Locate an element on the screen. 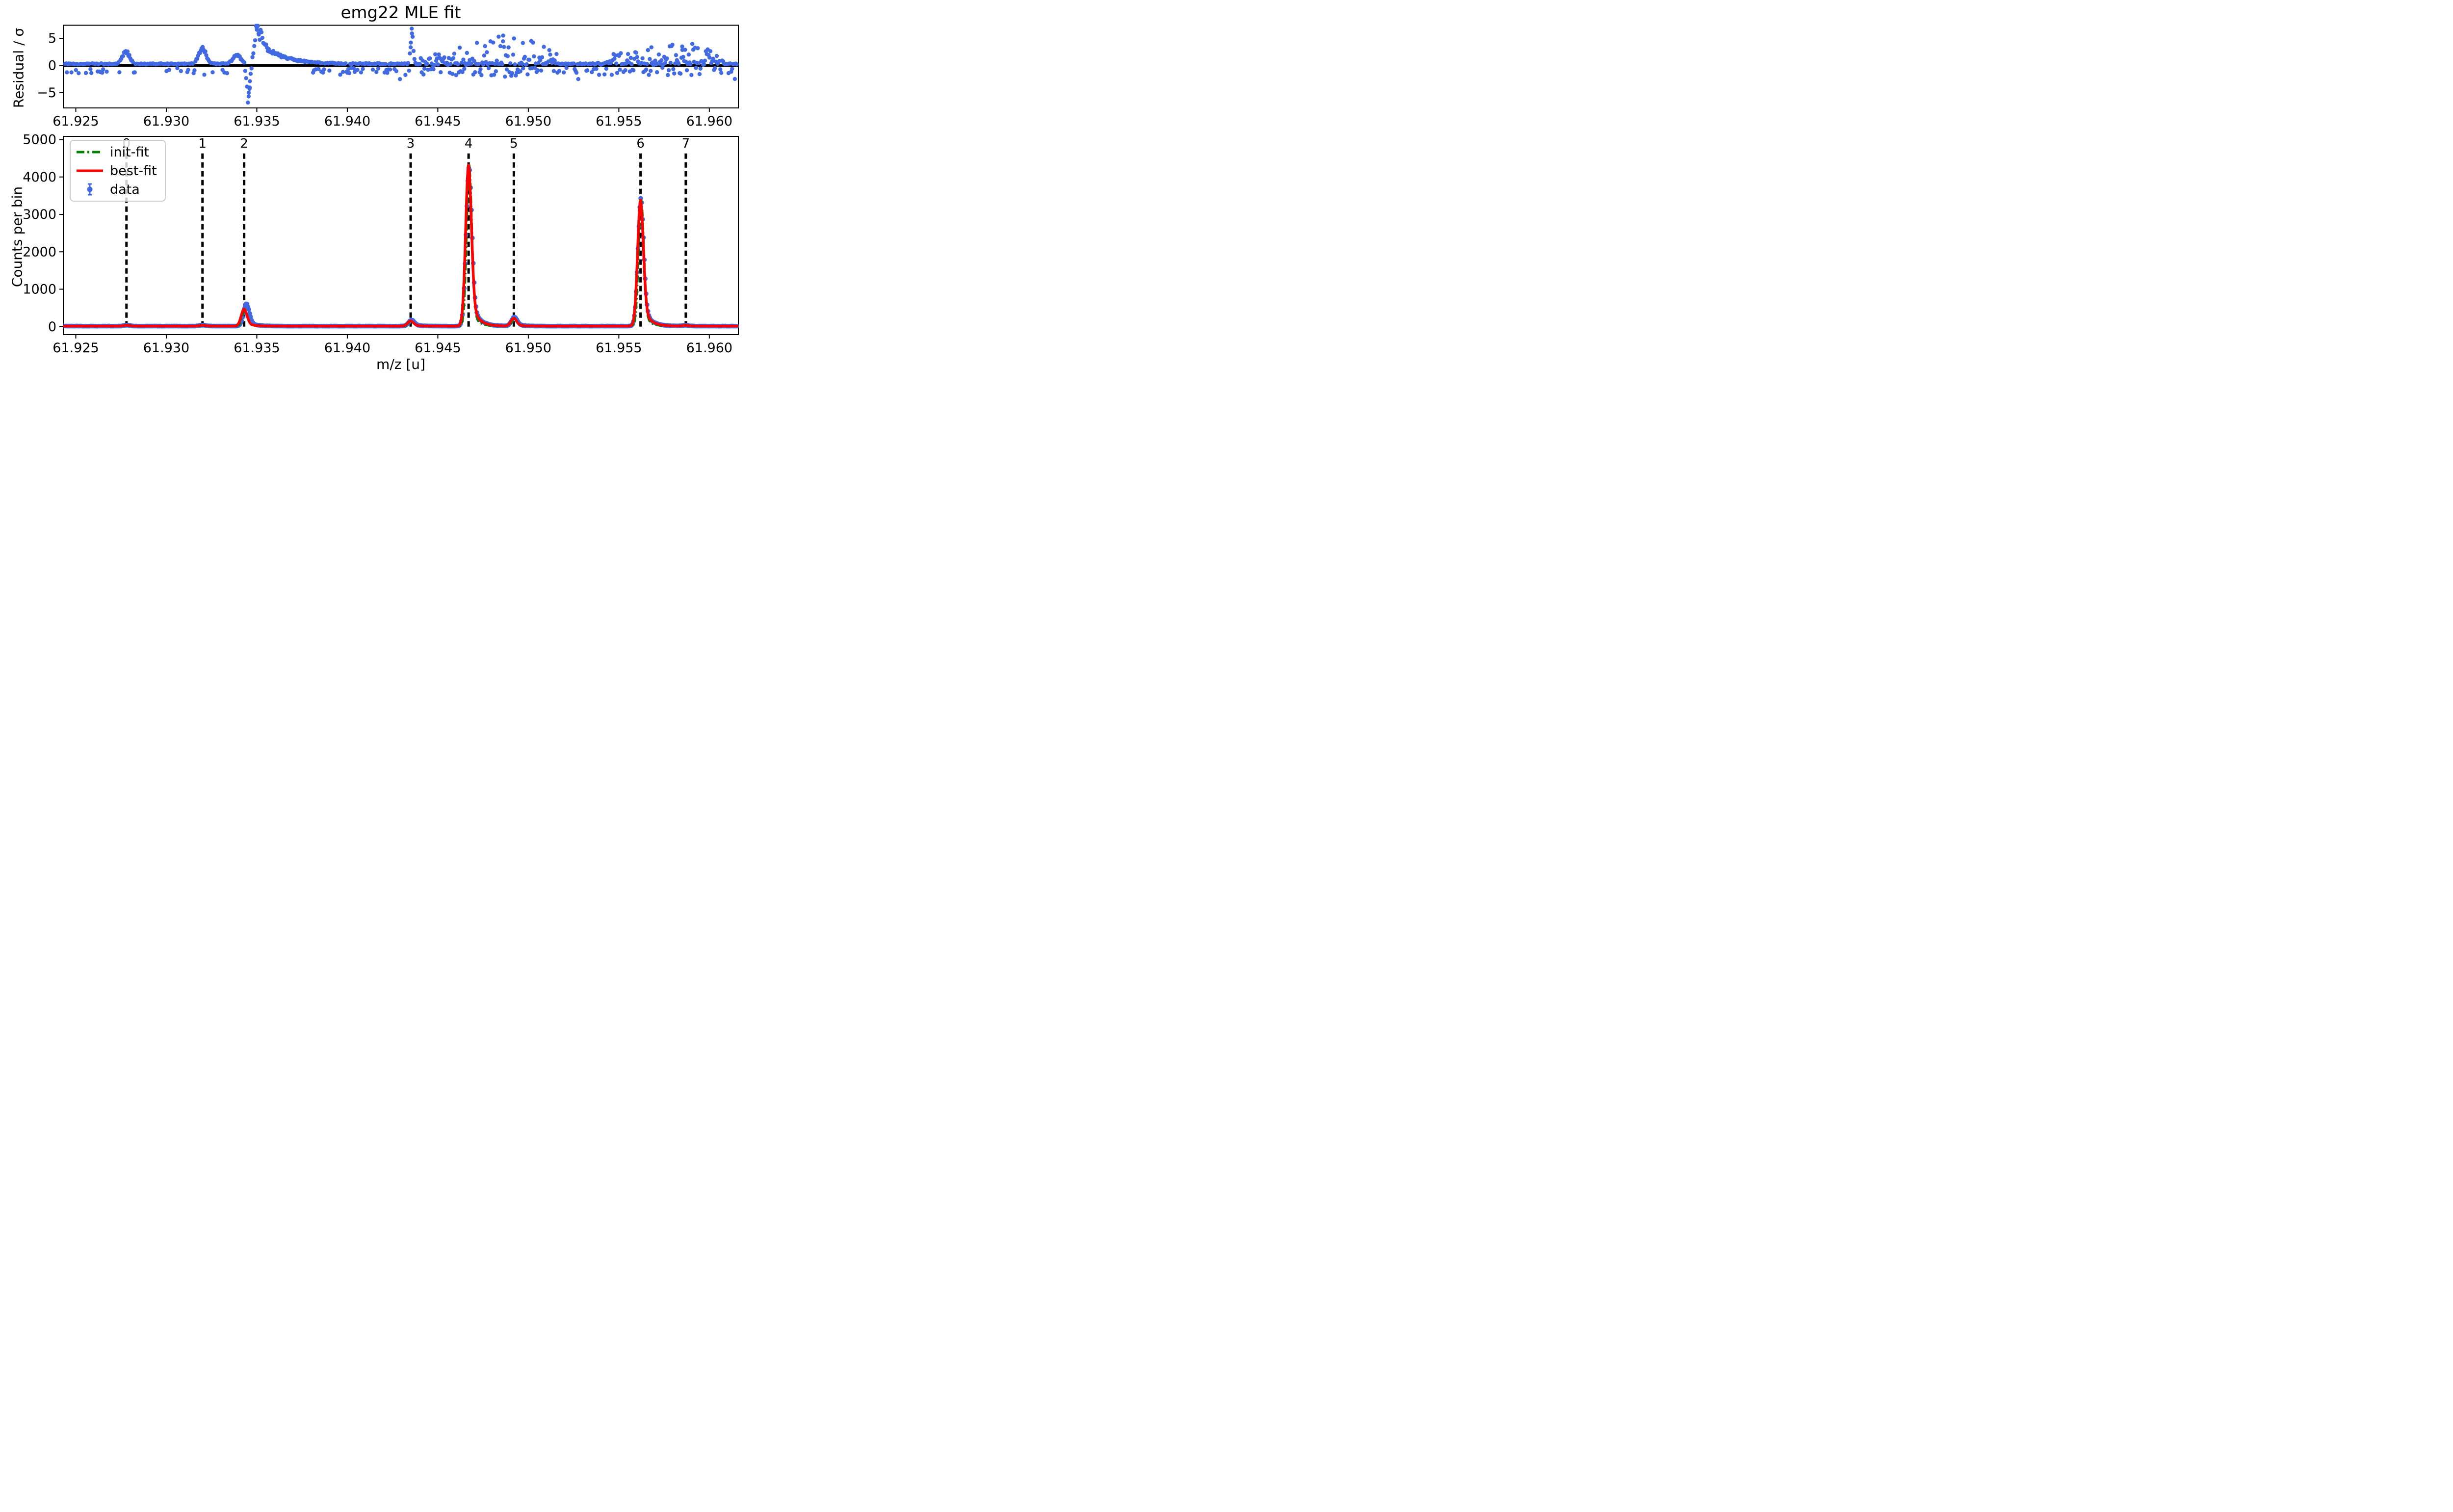 The width and height of the screenshot is (2453, 1512). peak-number-label: 4 is located at coordinates (469, 143).